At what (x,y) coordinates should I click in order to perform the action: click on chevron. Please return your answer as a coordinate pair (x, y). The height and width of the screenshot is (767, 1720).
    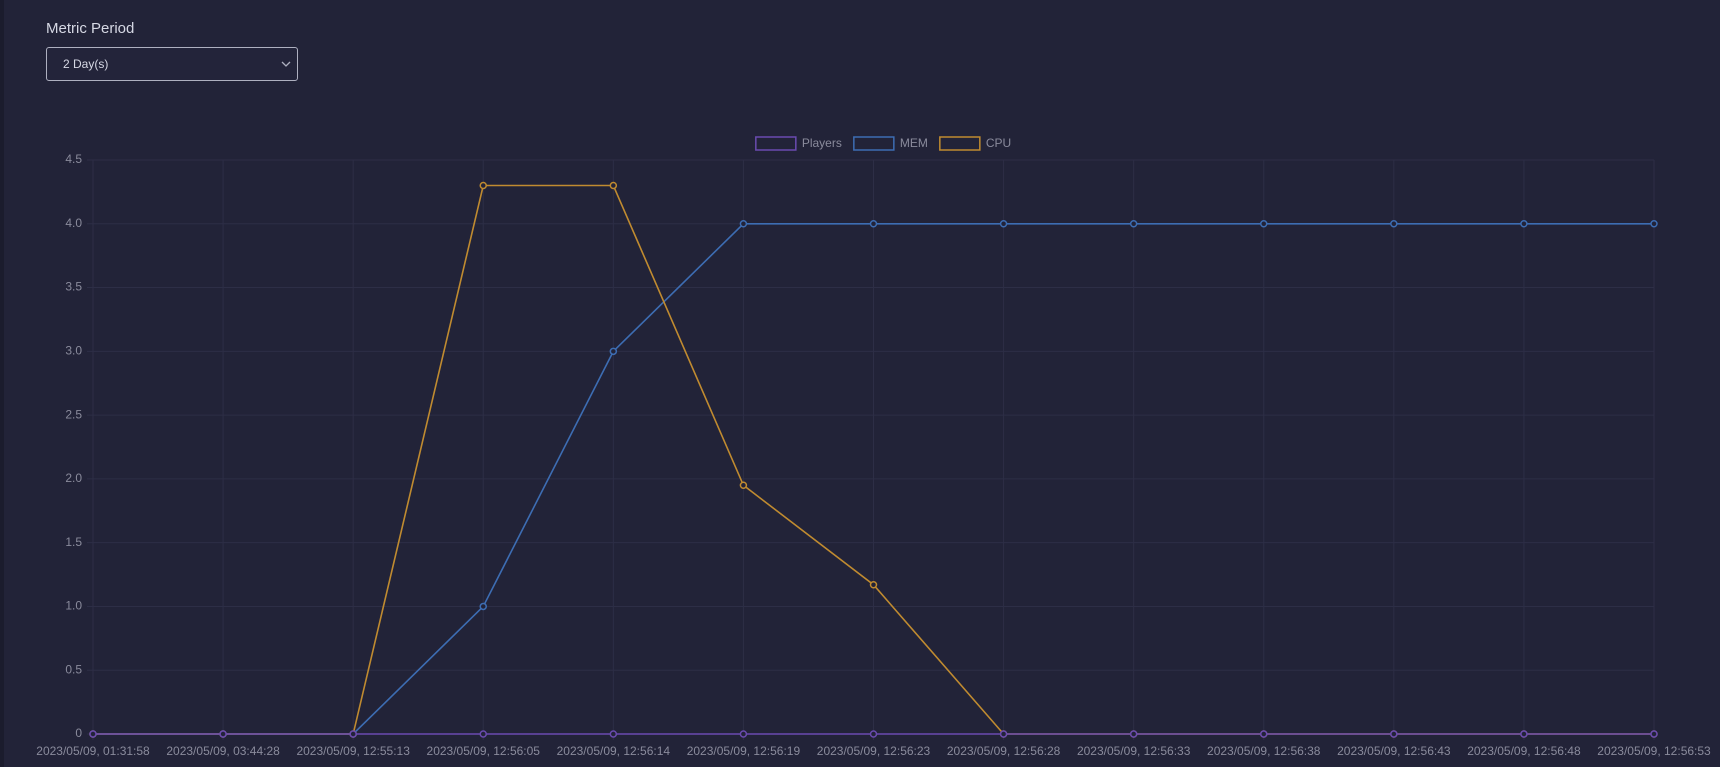
    Looking at the image, I should click on (286, 64).